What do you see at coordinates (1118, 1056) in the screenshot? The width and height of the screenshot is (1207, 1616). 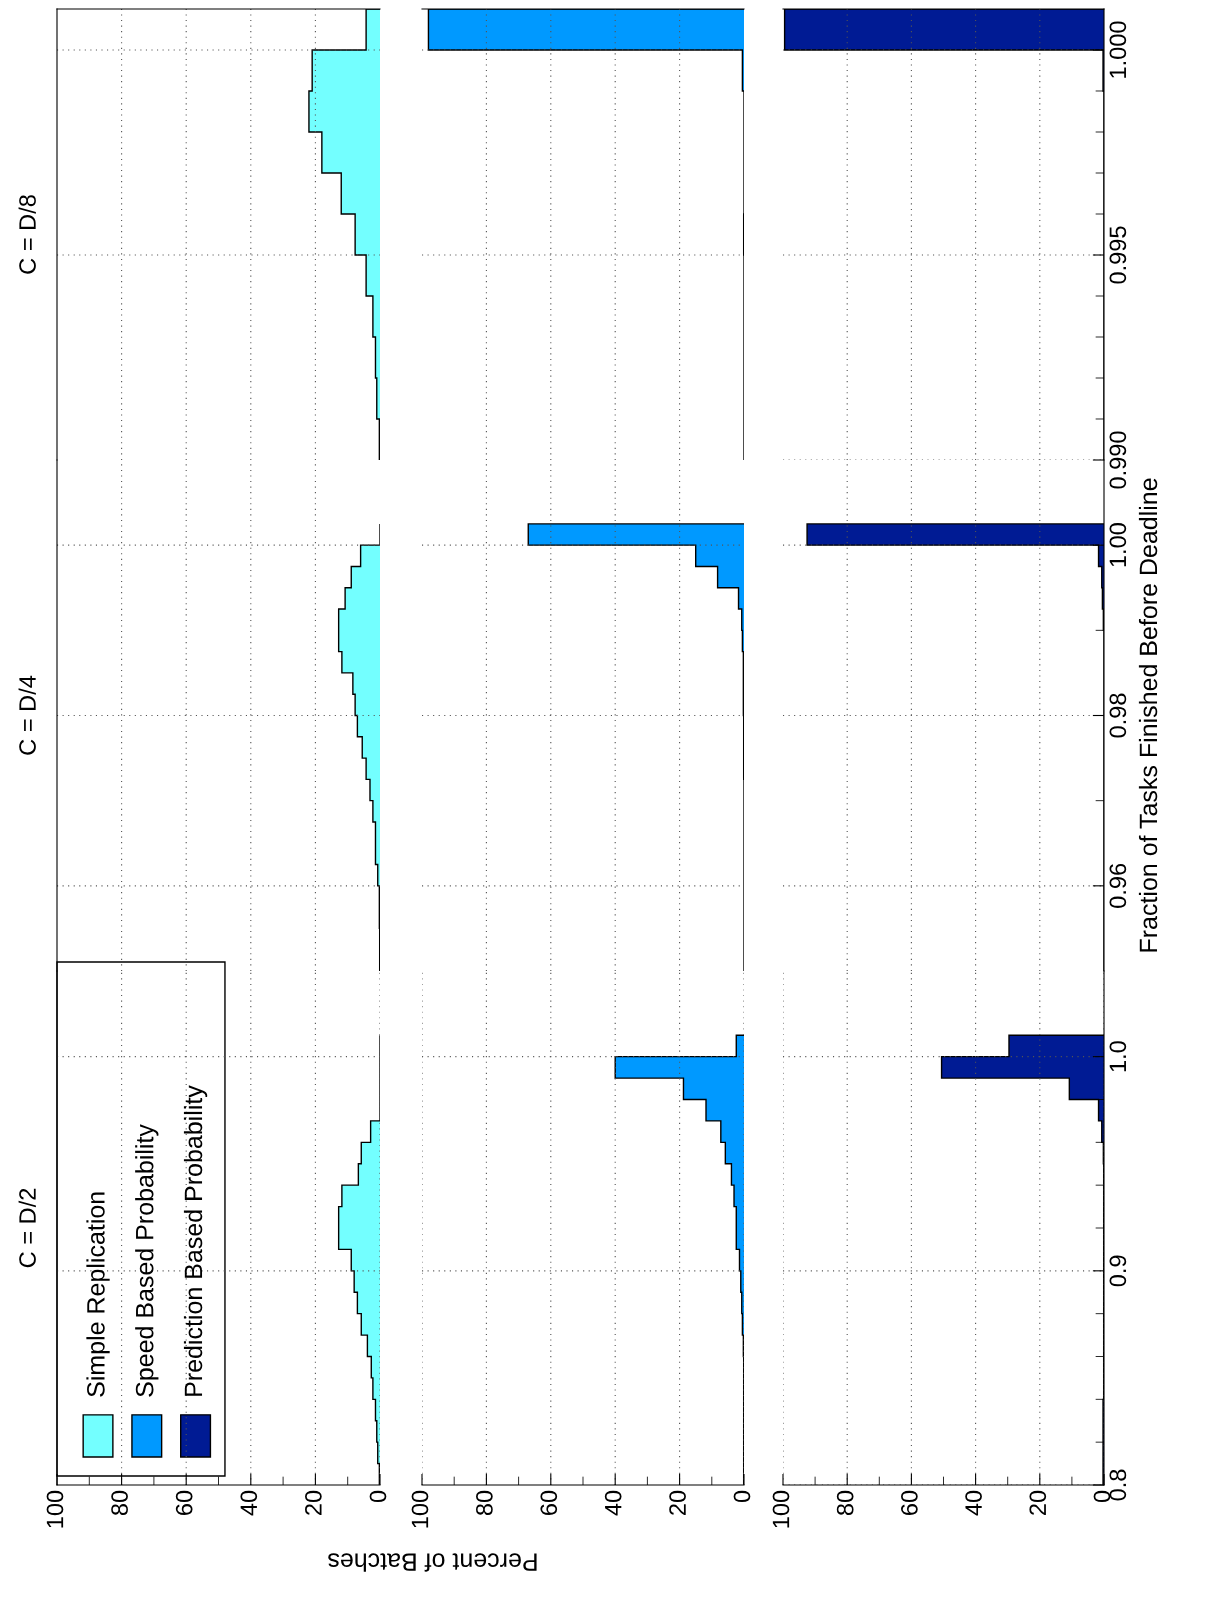 I see `y-tick-label: 1.0` at bounding box center [1118, 1056].